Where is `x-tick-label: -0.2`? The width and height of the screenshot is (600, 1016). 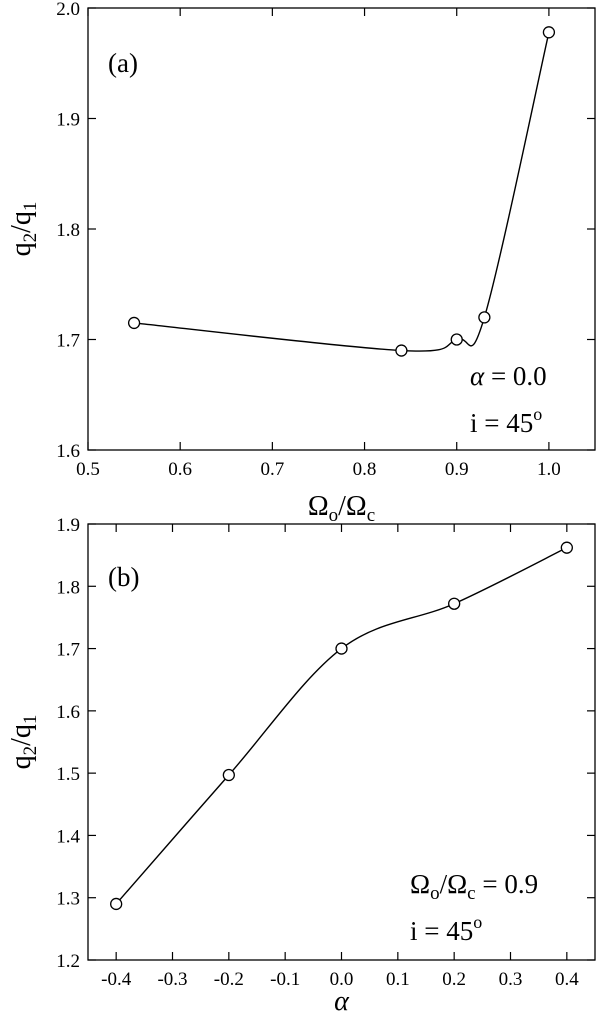 x-tick-label: -0.2 is located at coordinates (229, 979).